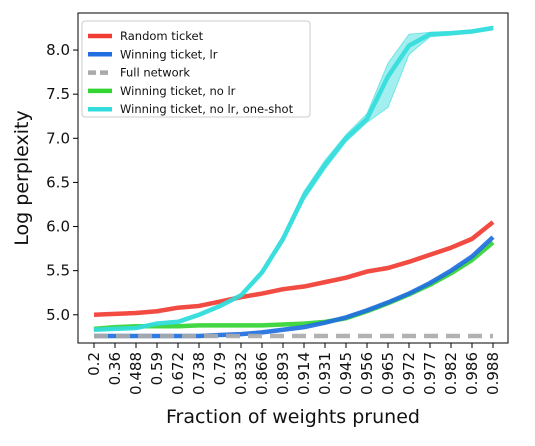 The width and height of the screenshot is (535, 446). Describe the element at coordinates (493, 373) in the screenshot. I see `x-tick-label: 0.988` at that location.